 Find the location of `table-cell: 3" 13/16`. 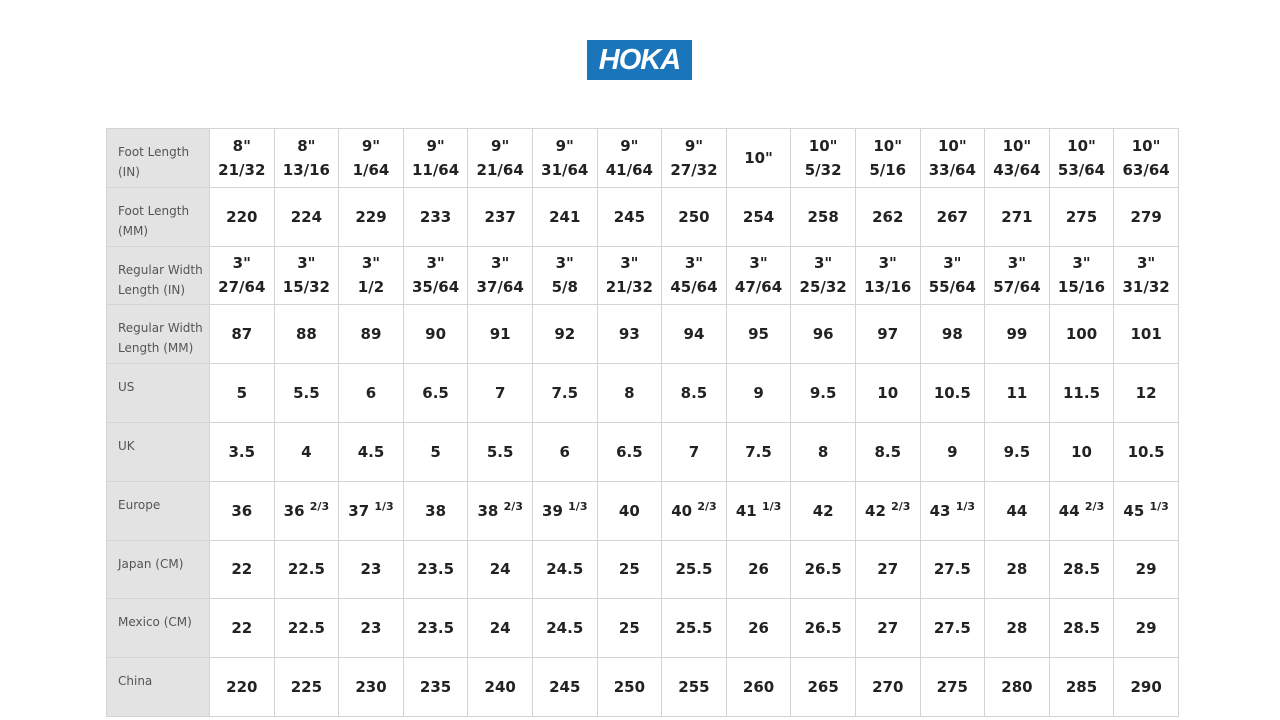

table-cell: 3" 13/16 is located at coordinates (887, 275).